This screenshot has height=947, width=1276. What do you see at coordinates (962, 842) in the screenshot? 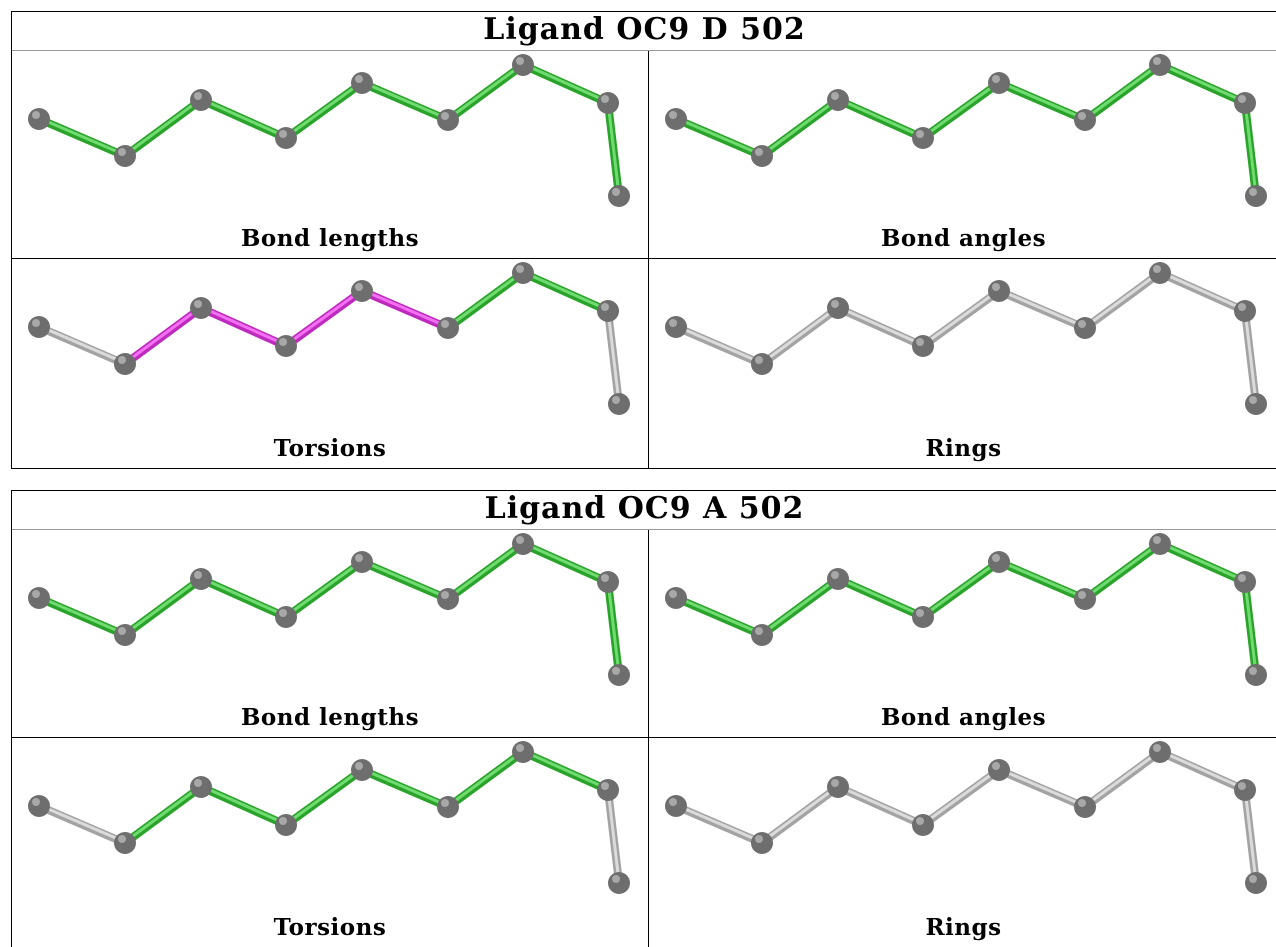
I see `panel-rings: Rings` at bounding box center [962, 842].